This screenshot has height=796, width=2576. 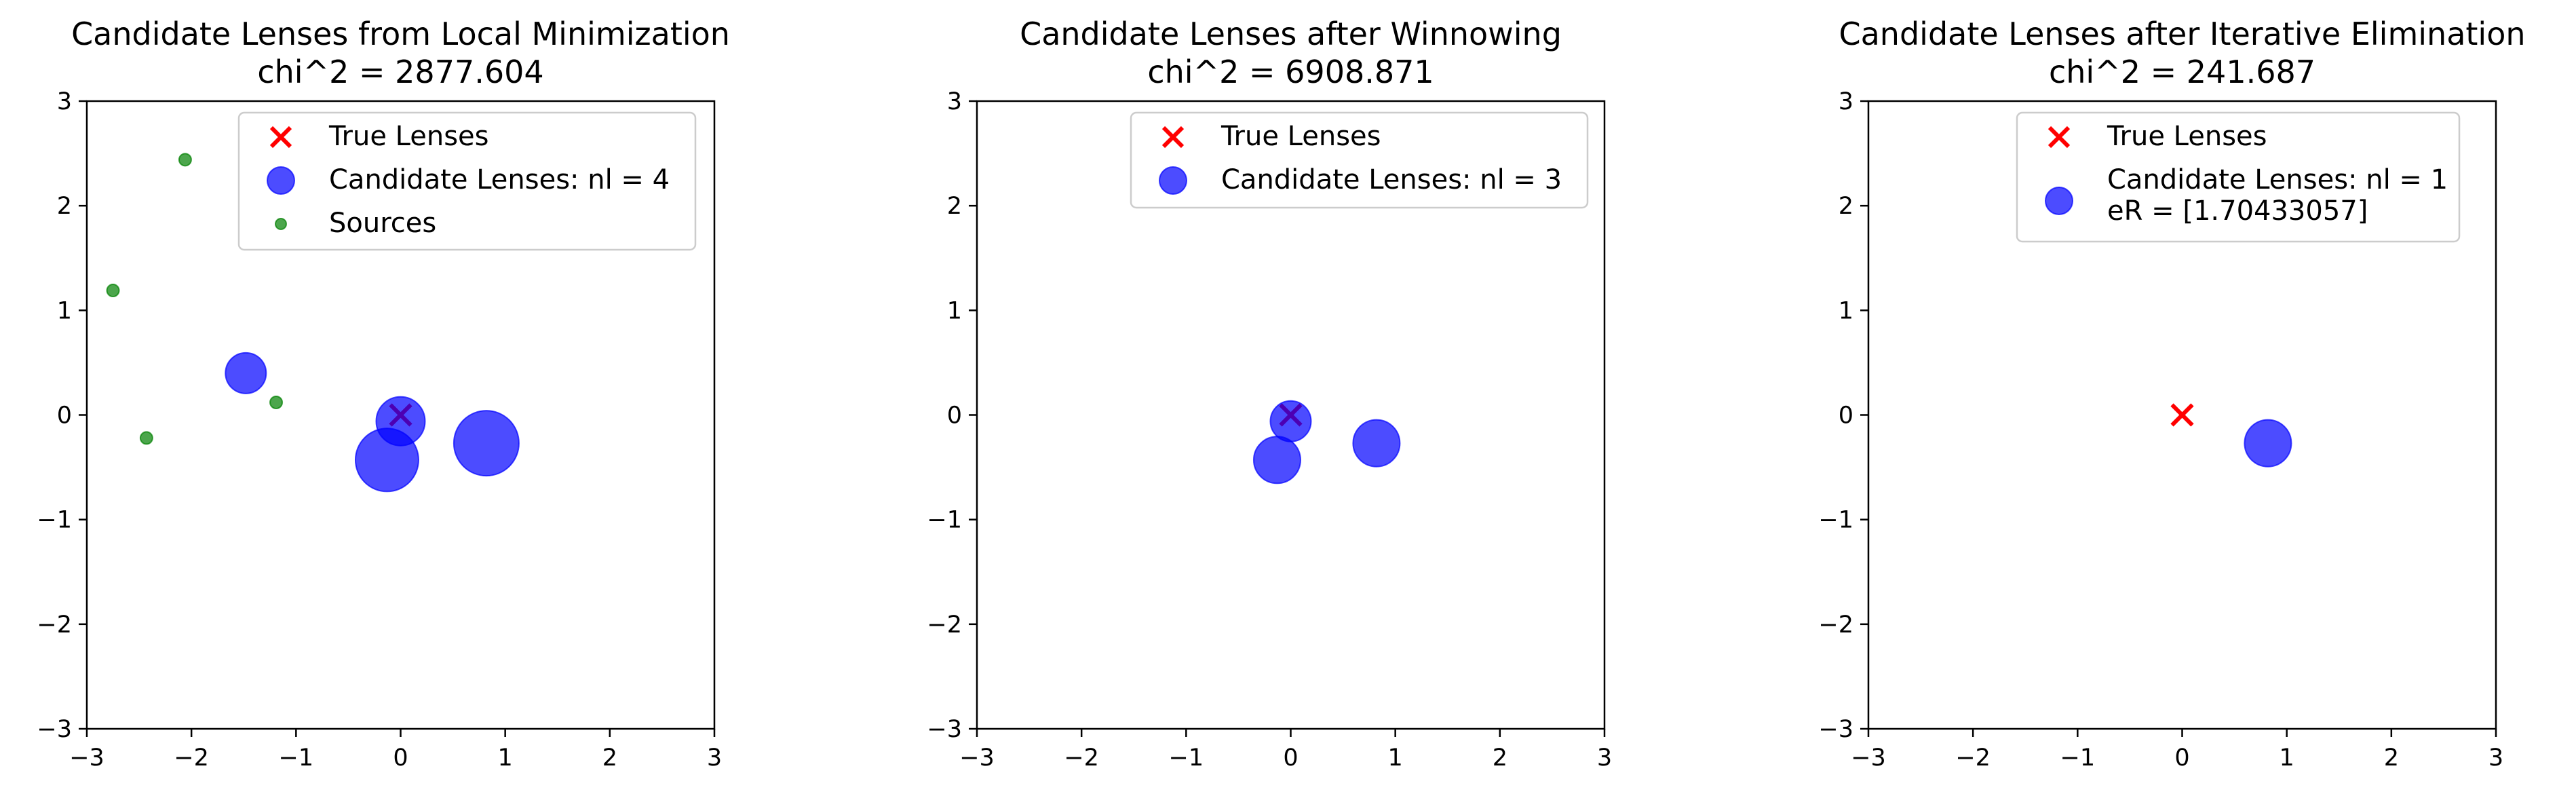 What do you see at coordinates (401, 34) in the screenshot?
I see `chart-title: Candidate Lenses from Local Minimization` at bounding box center [401, 34].